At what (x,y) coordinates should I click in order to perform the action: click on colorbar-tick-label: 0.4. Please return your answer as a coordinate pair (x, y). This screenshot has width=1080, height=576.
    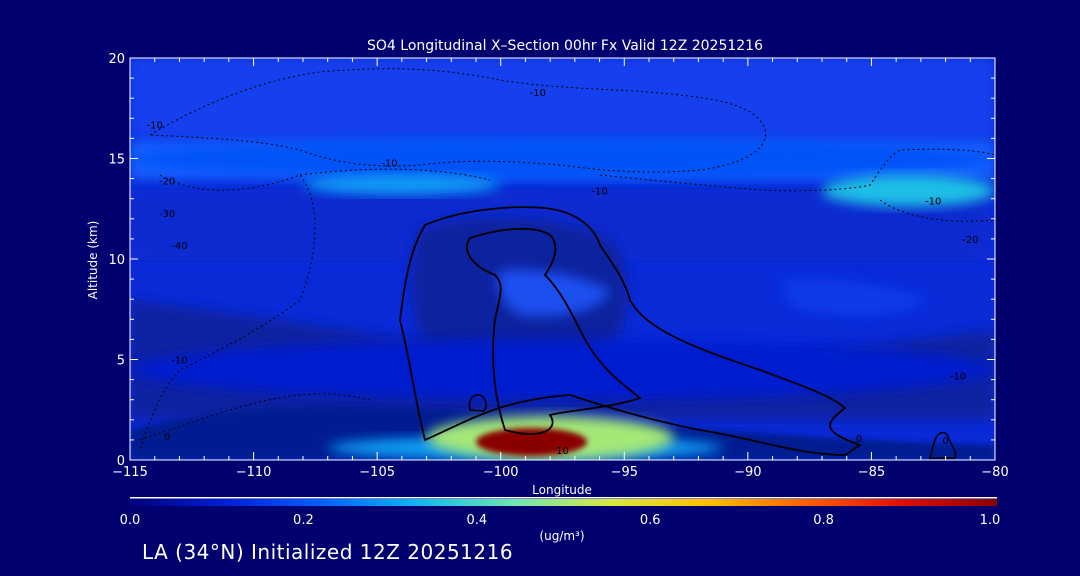
    Looking at the image, I should click on (476, 520).